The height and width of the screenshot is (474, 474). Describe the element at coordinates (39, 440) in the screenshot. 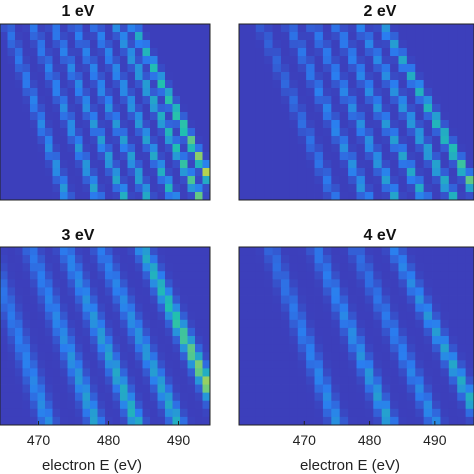

I see `x-tick-label: 470` at that location.